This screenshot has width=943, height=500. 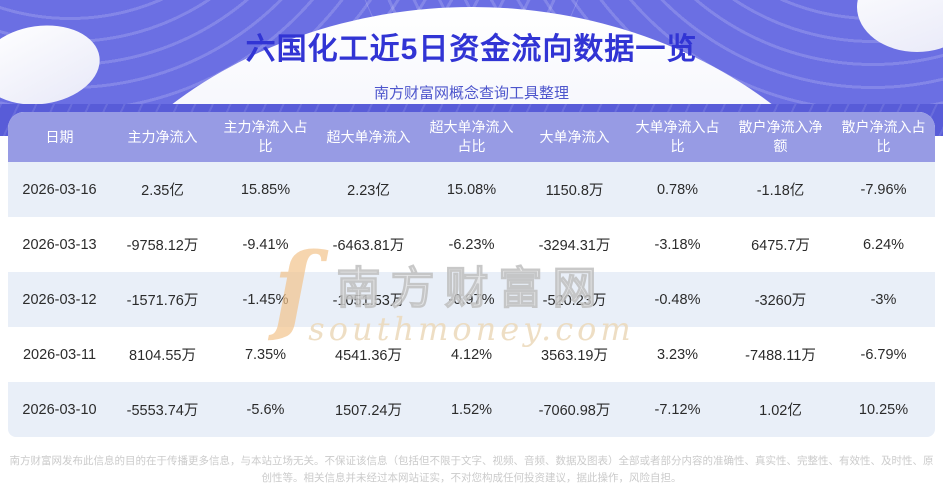 What do you see at coordinates (677, 354) in the screenshot?
I see `cell-large-inflow-ratio: 3.23%` at bounding box center [677, 354].